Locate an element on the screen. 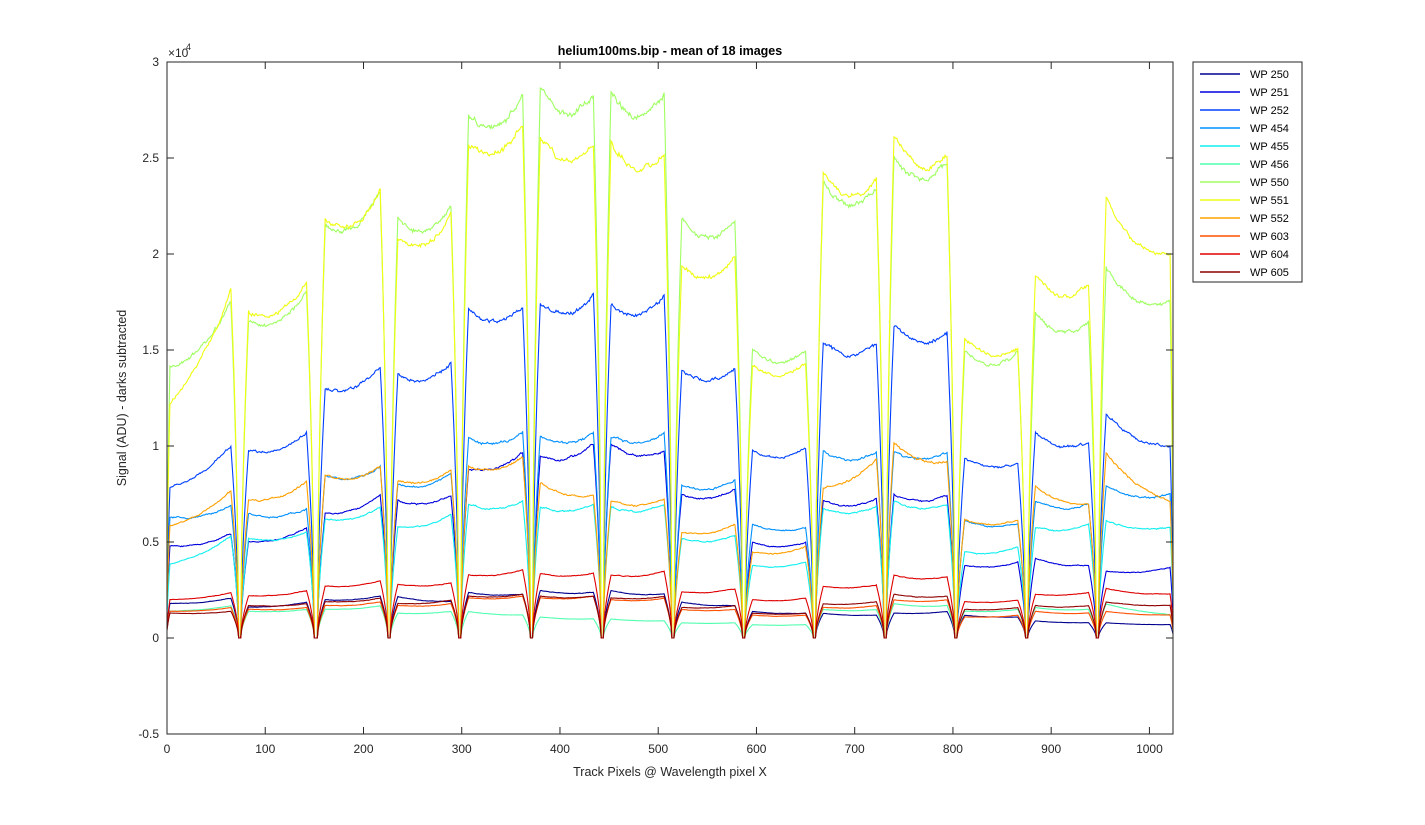 This screenshot has height=825, width=1425. x-tick-label: 300 is located at coordinates (462, 749).